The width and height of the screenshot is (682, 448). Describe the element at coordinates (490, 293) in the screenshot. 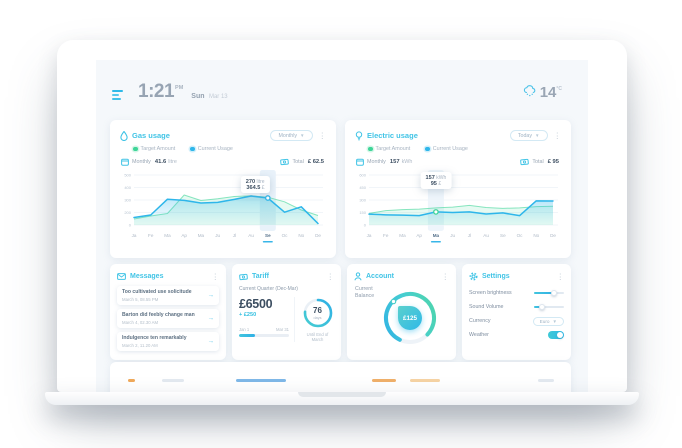

I see `brightness-label: Screen brightness` at that location.